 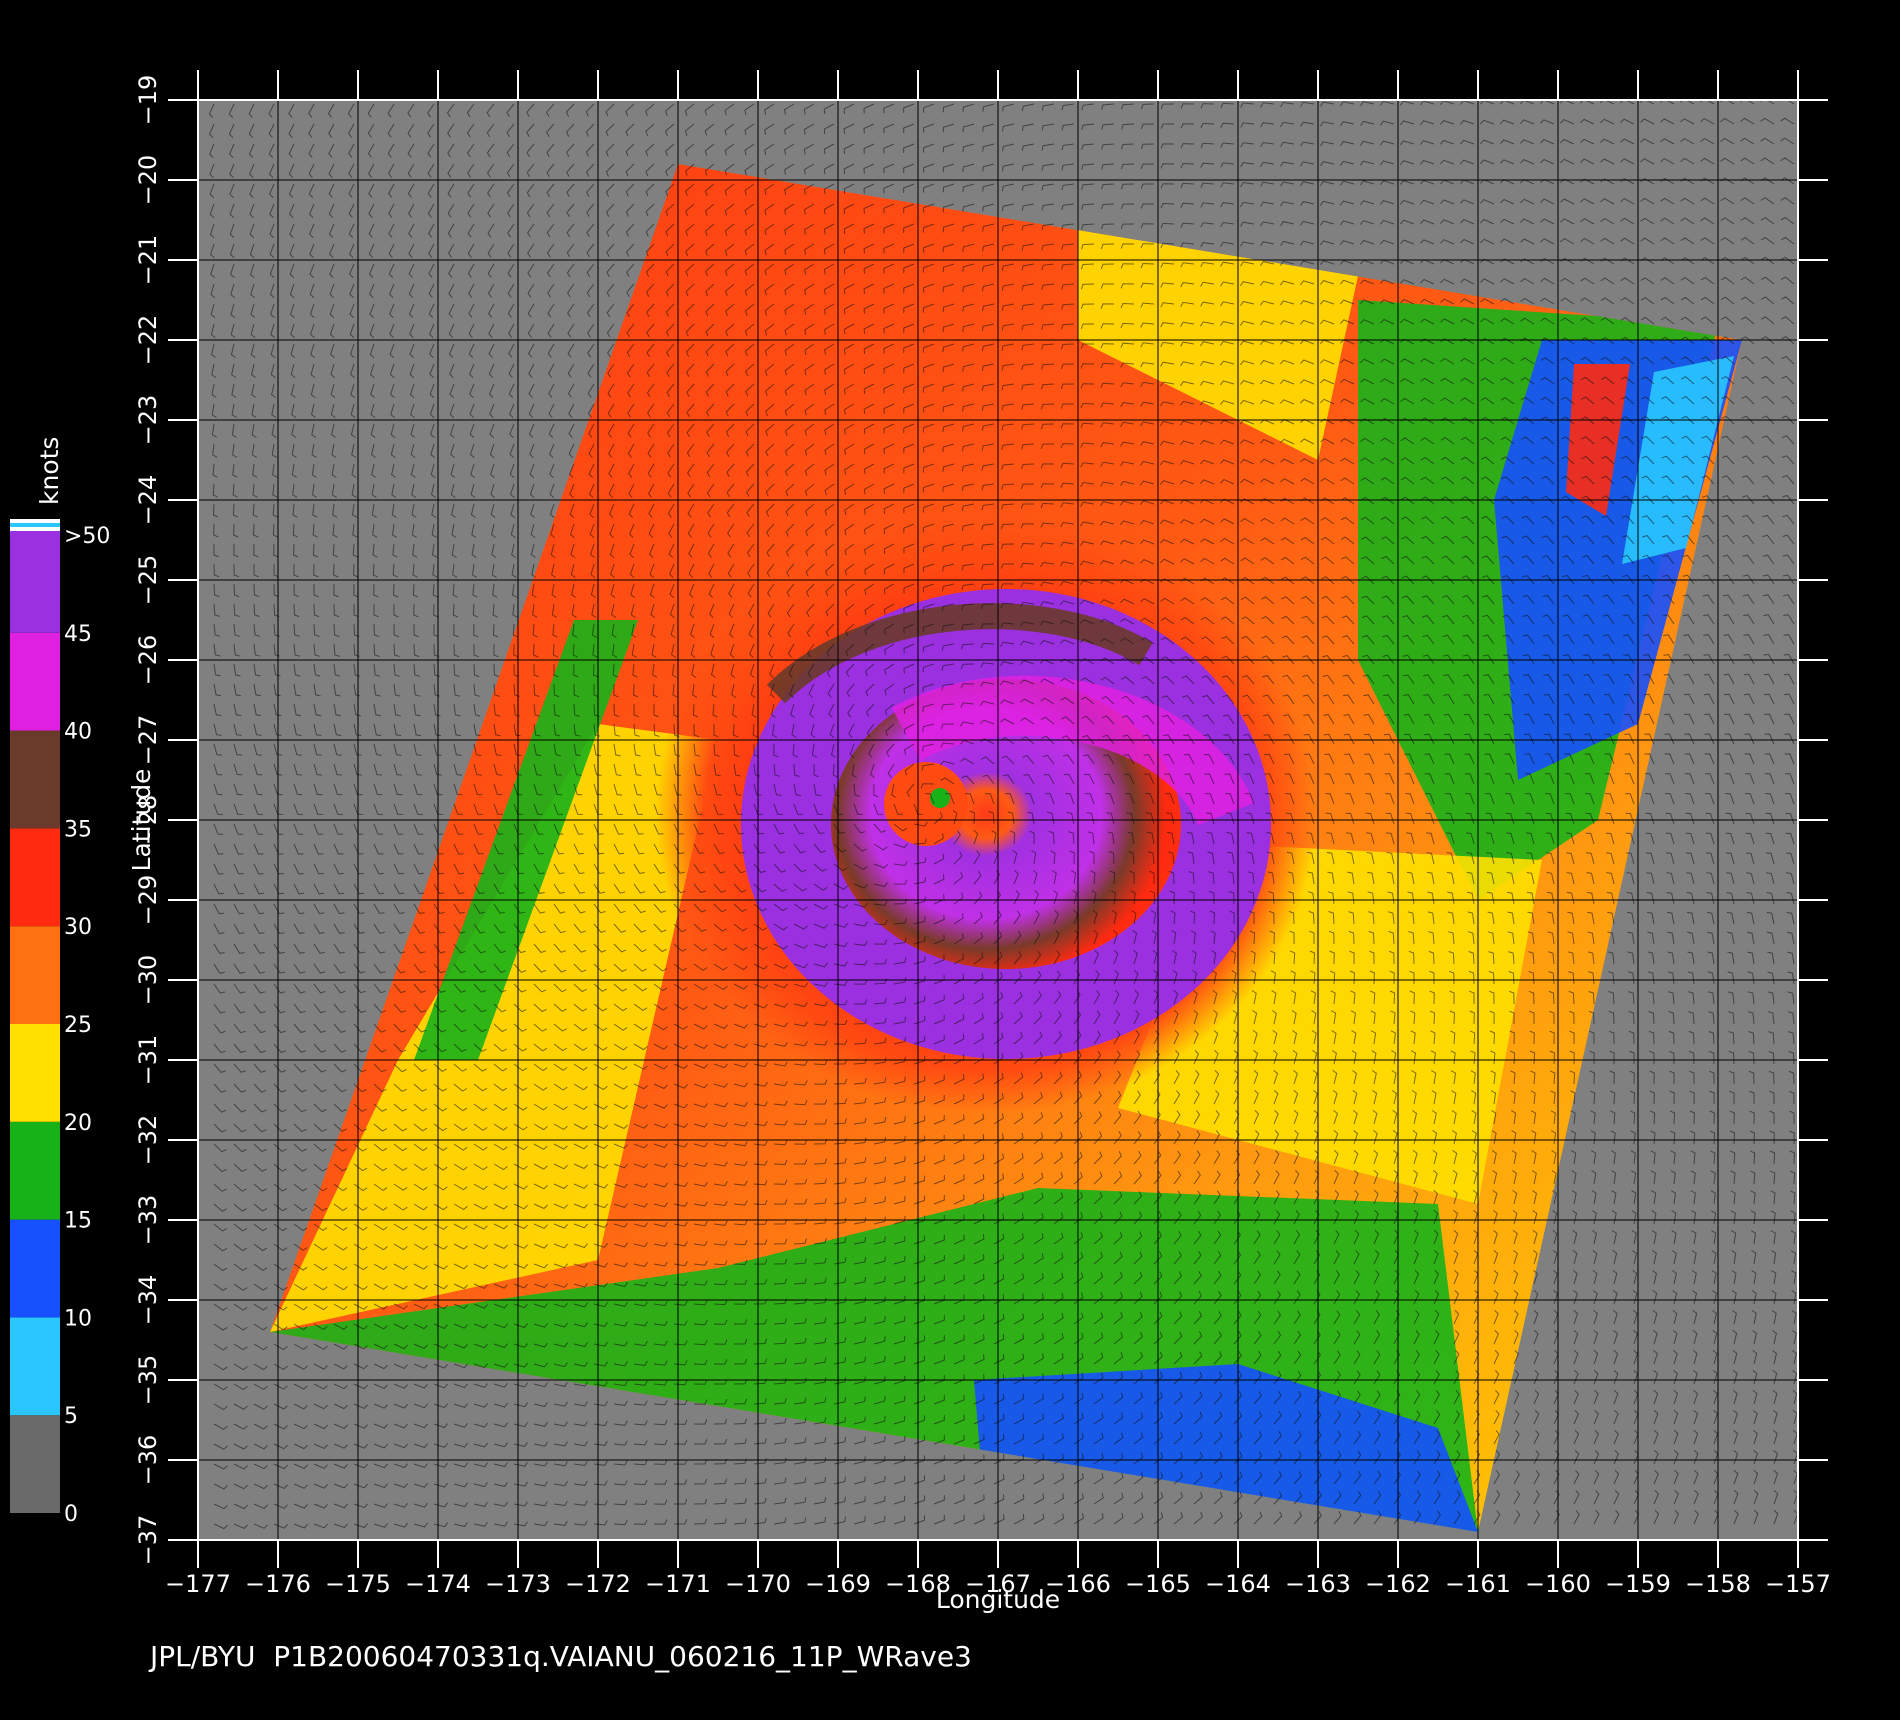 What do you see at coordinates (1558, 1584) in the screenshot?
I see `x-tick-label: −160` at bounding box center [1558, 1584].